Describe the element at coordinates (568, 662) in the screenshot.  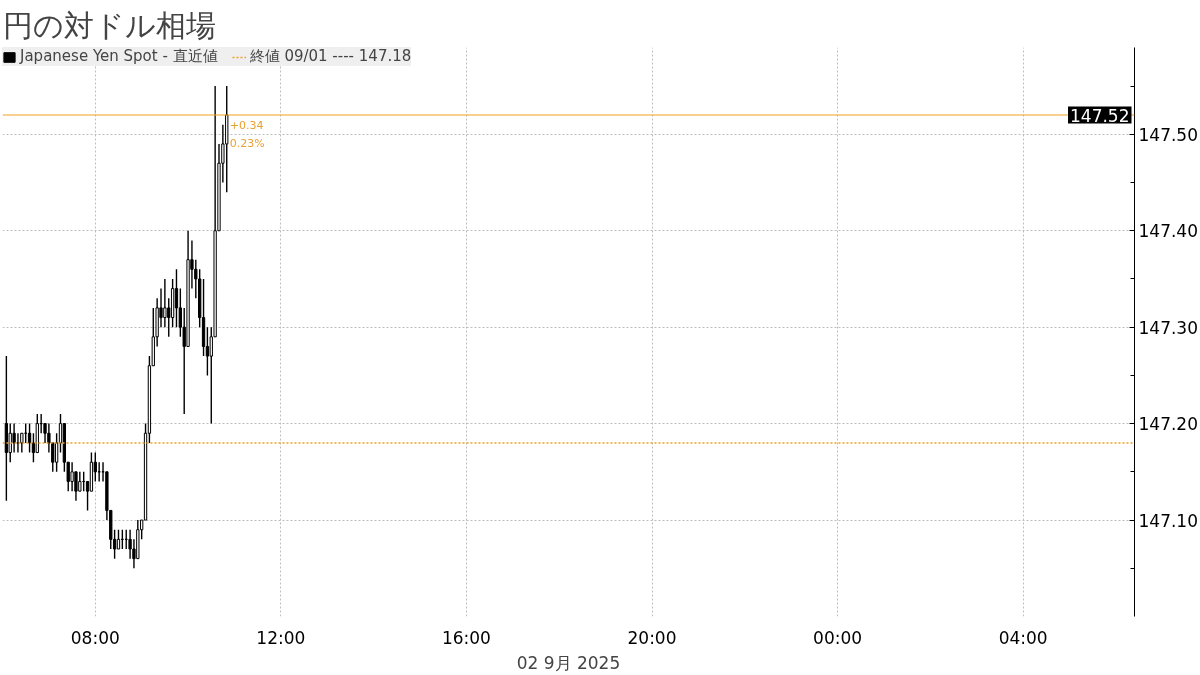
I see `x-axis-title: 02 9月 2025` at that location.